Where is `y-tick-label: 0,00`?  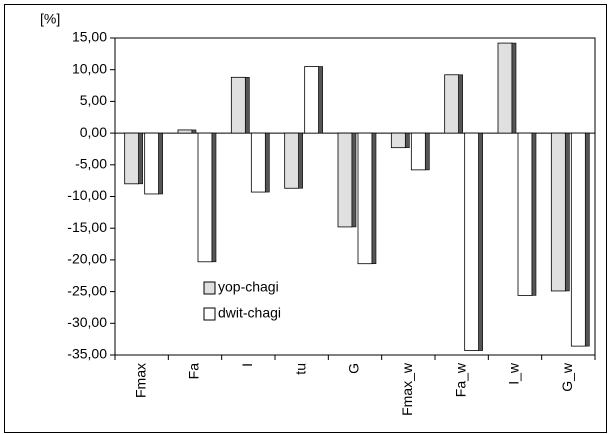
y-tick-label: 0,00 is located at coordinates (93, 132).